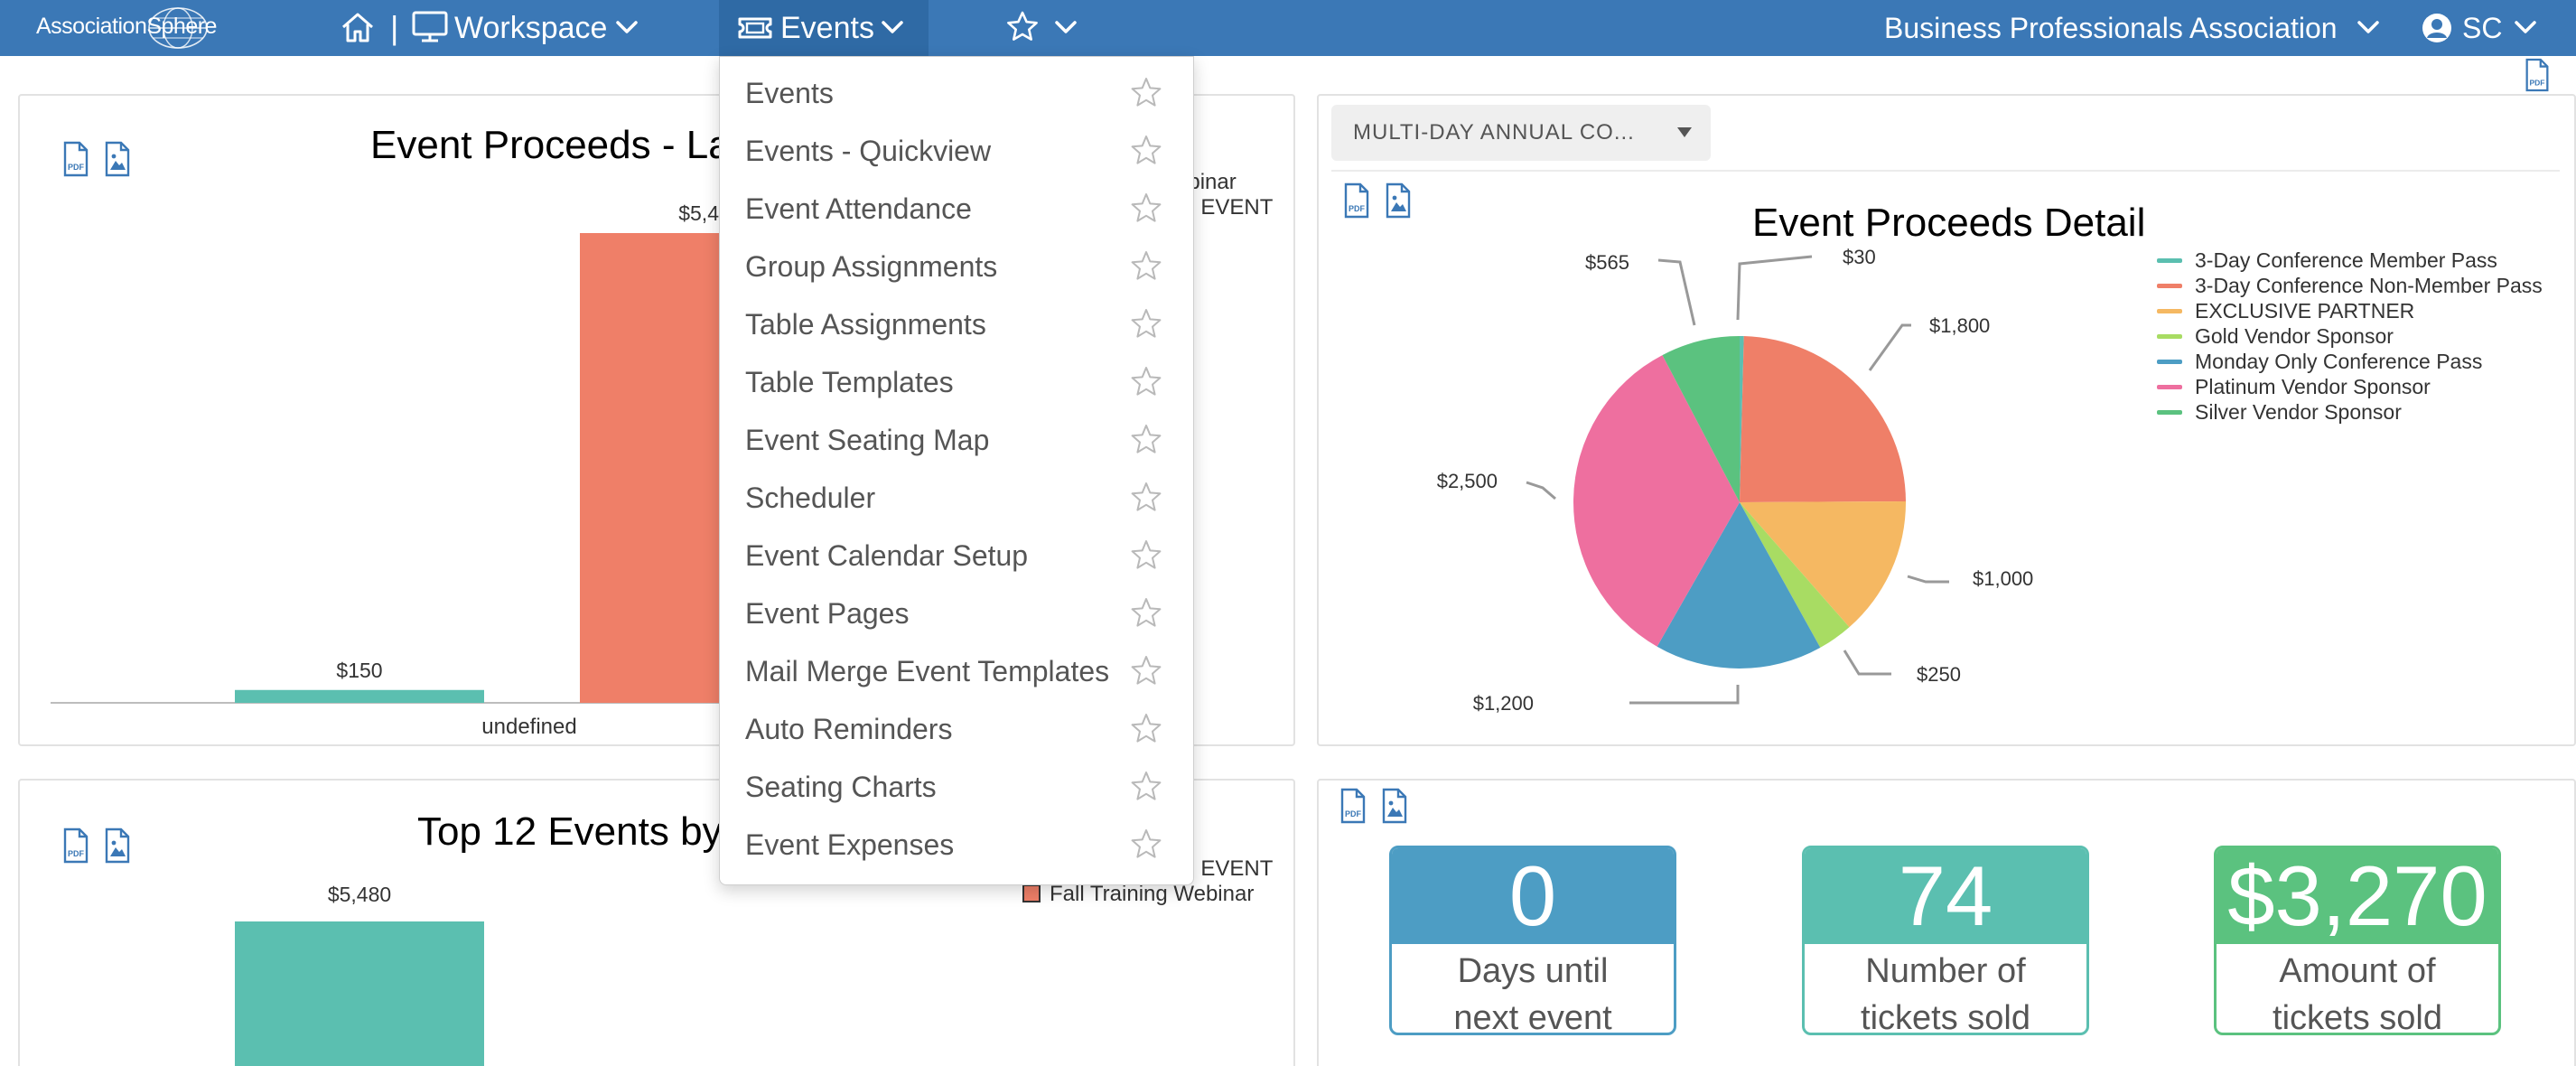  What do you see at coordinates (956, 209) in the screenshot?
I see `menu-item-event-attendance: Event Attendance` at bounding box center [956, 209].